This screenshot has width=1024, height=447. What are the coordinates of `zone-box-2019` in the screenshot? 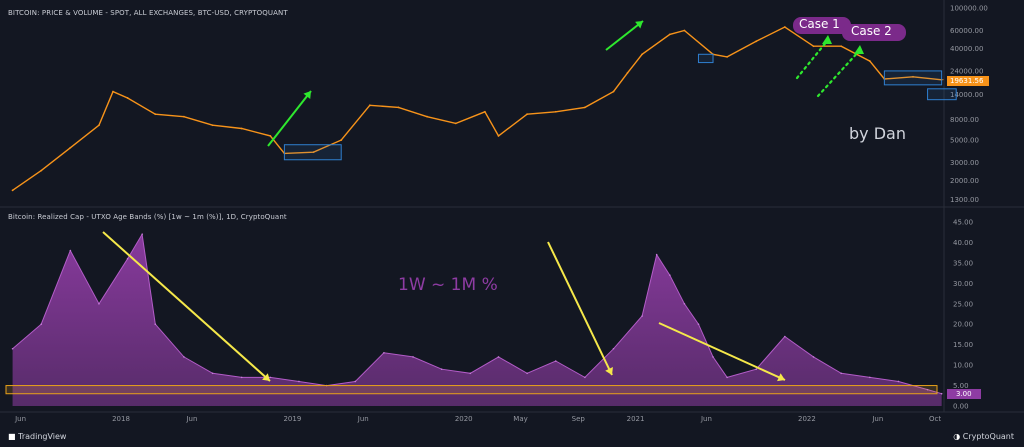 It's located at (312, 152).